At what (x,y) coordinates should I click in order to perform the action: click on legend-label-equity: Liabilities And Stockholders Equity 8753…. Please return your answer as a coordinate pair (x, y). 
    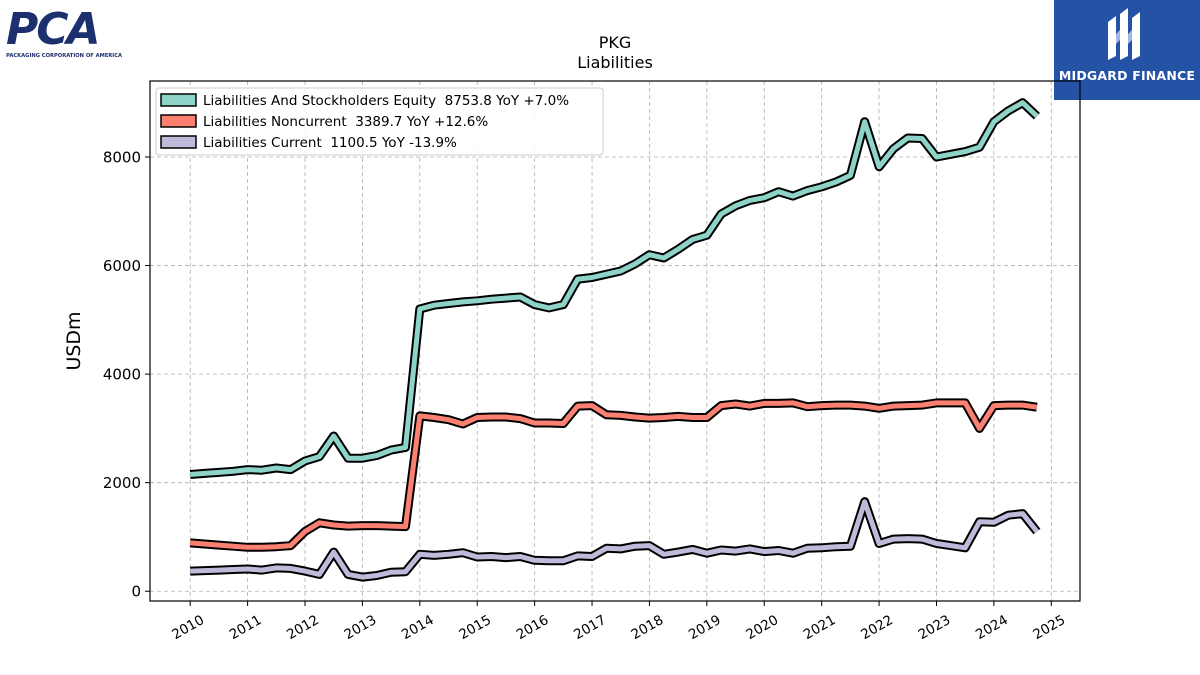
    Looking at the image, I should click on (386, 101).